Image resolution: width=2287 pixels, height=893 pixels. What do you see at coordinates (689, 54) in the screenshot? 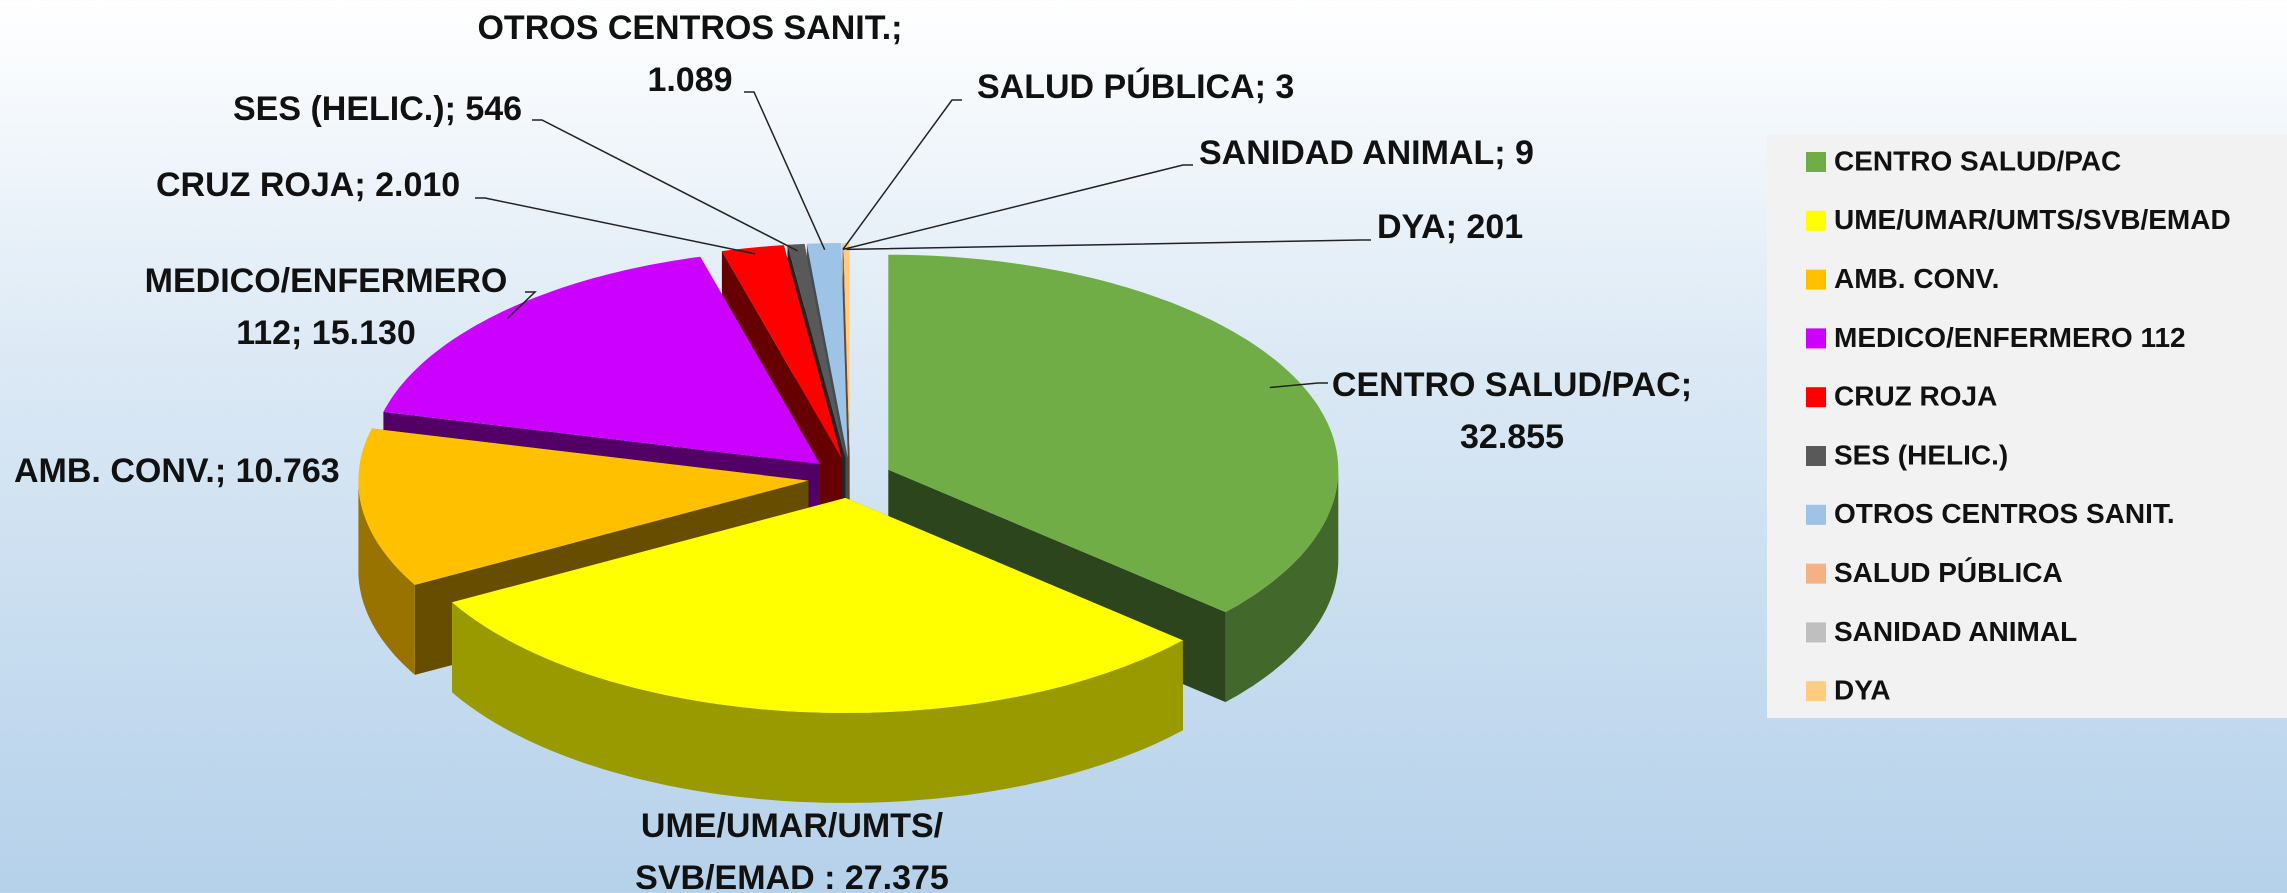
I see `data-label: OTROS CENTROS SANIT.; 1.089` at bounding box center [689, 54].